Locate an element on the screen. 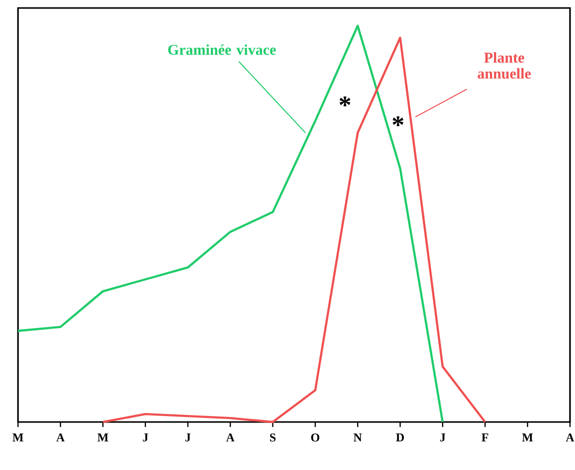 The width and height of the screenshot is (575, 470). x-tick-label: S is located at coordinates (273, 438).